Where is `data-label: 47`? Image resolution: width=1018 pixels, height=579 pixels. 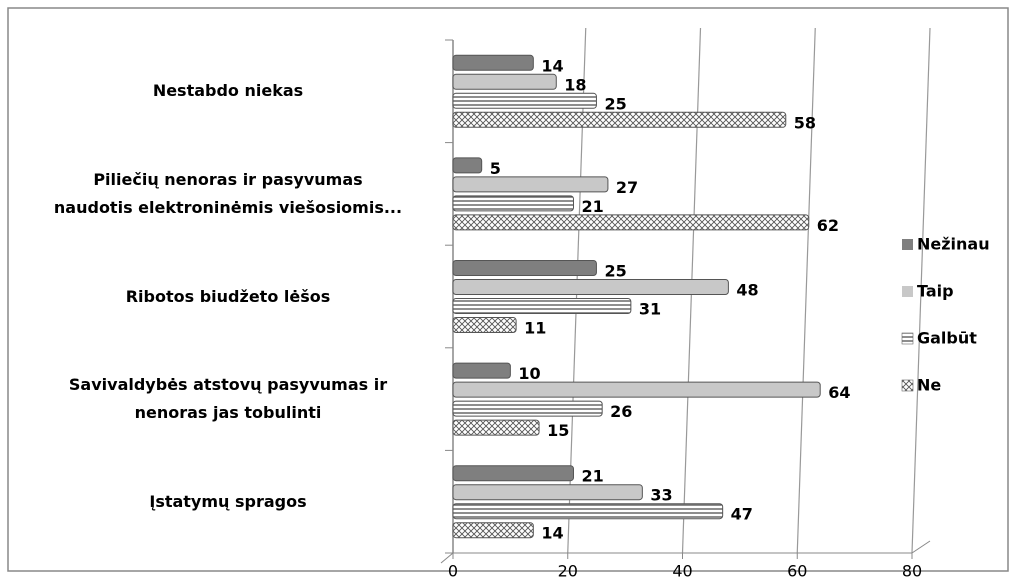
data-label: 47 is located at coordinates (742, 514).